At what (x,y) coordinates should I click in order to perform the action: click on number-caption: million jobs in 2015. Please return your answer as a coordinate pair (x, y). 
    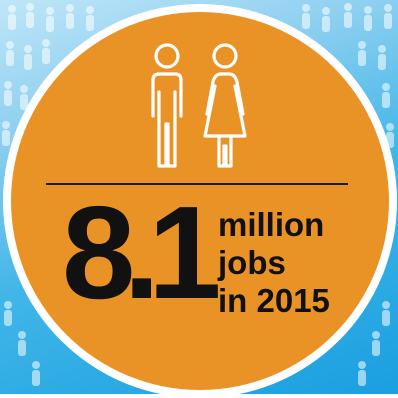
    Looking at the image, I should click on (274, 263).